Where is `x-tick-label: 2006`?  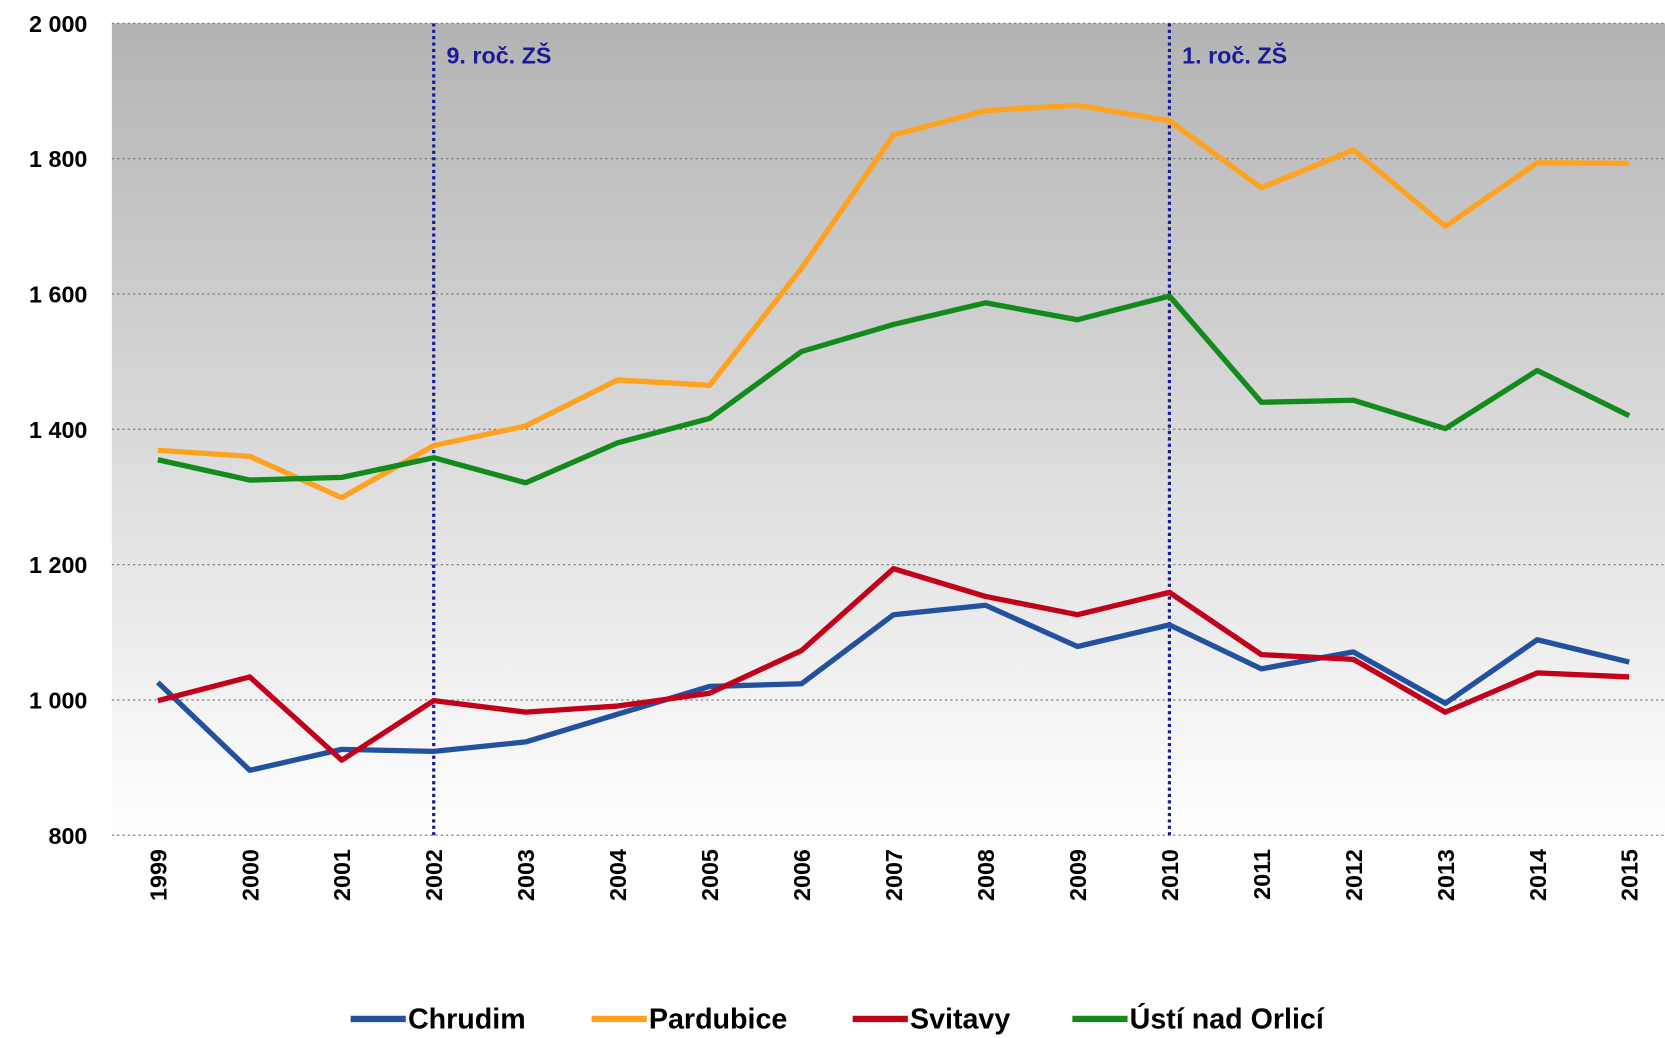
x-tick-label: 2006 is located at coordinates (802, 875).